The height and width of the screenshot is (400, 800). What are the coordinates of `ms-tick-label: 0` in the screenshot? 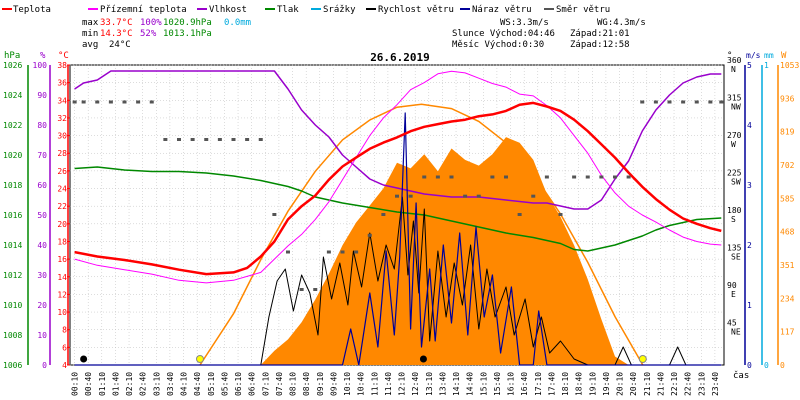 It's located at (749, 365).